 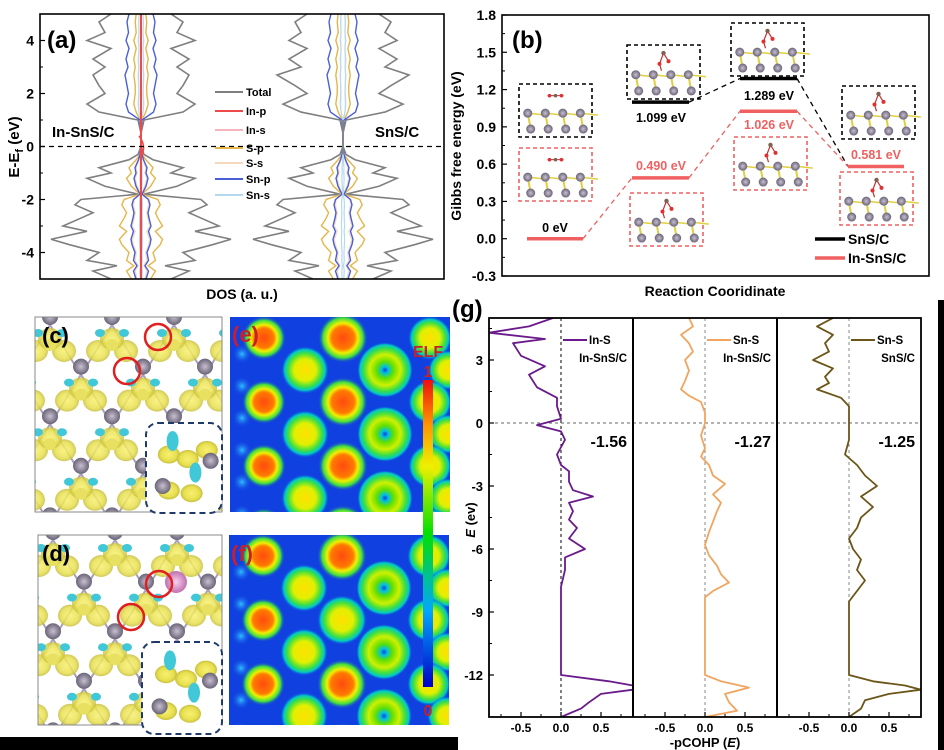 What do you see at coordinates (890, 341) in the screenshot?
I see `legend-label: Sn-S` at bounding box center [890, 341].